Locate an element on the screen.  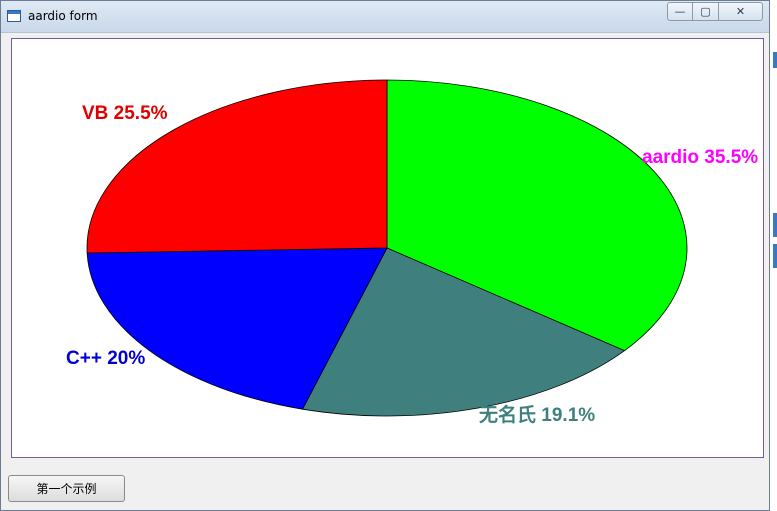
caption-buttons: — ▢ ✕ is located at coordinates (715, 12).